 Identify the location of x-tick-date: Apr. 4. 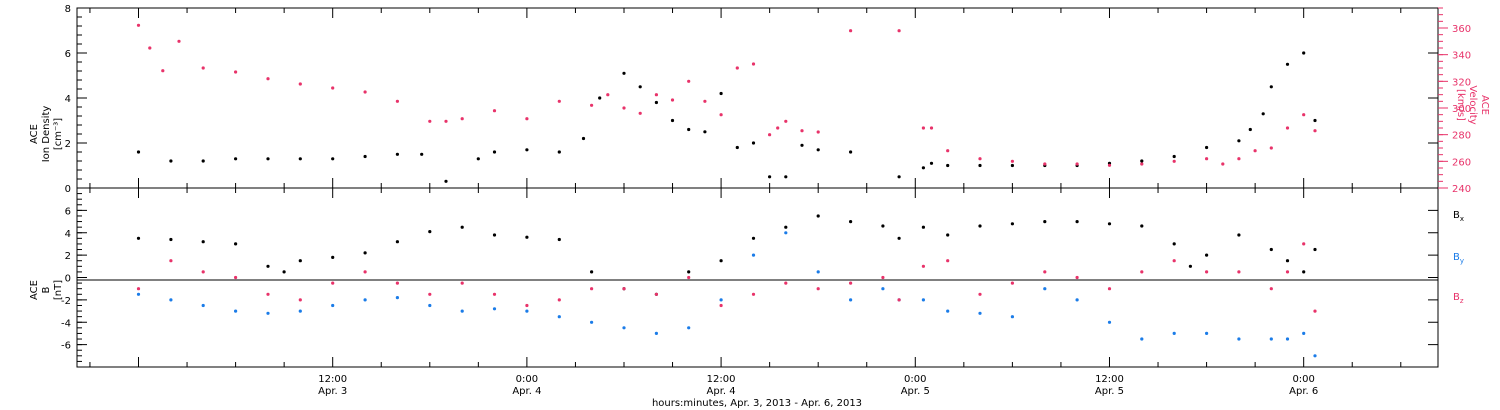
(721, 391).